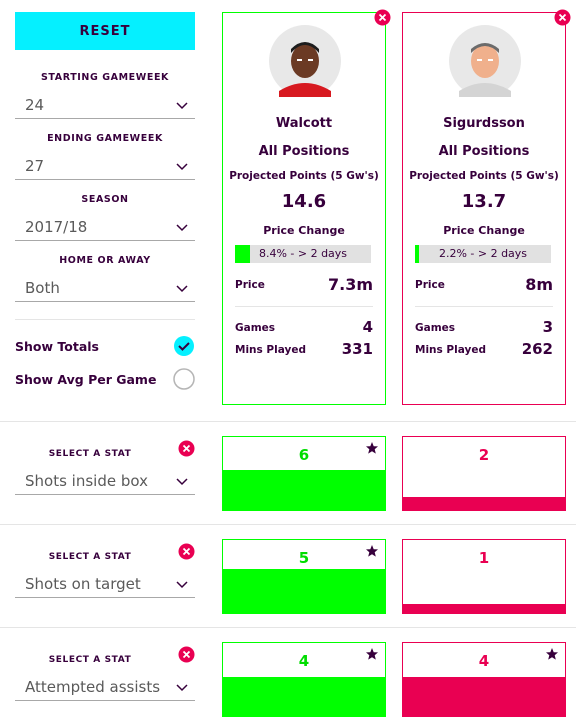 The height and width of the screenshot is (725, 576). What do you see at coordinates (484, 558) in the screenshot?
I see `stat-value: 1` at bounding box center [484, 558].